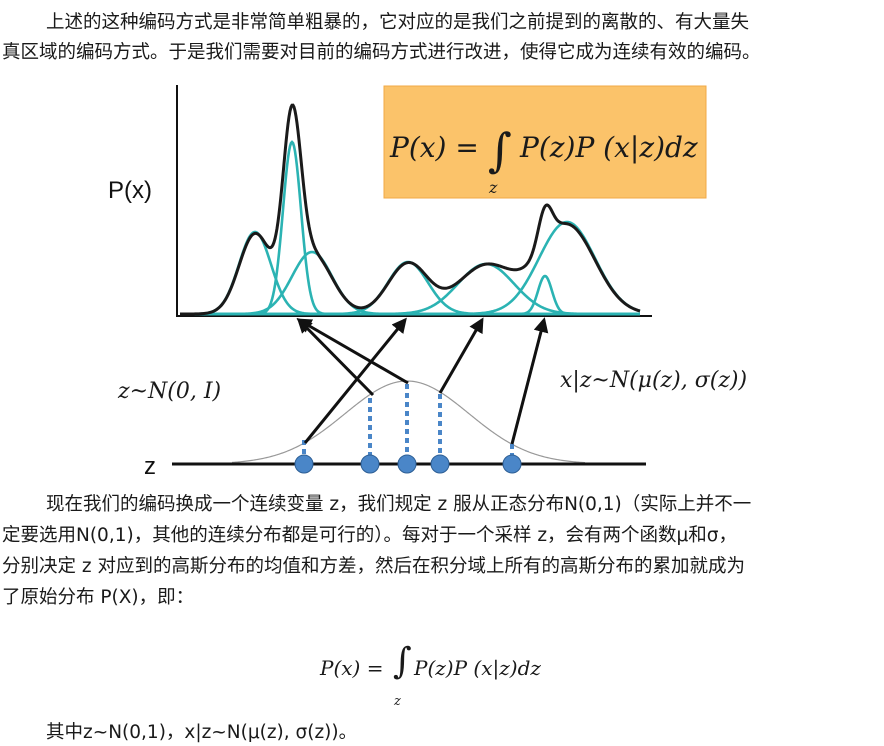  I want to click on mixture-curve, so click(410, 209).